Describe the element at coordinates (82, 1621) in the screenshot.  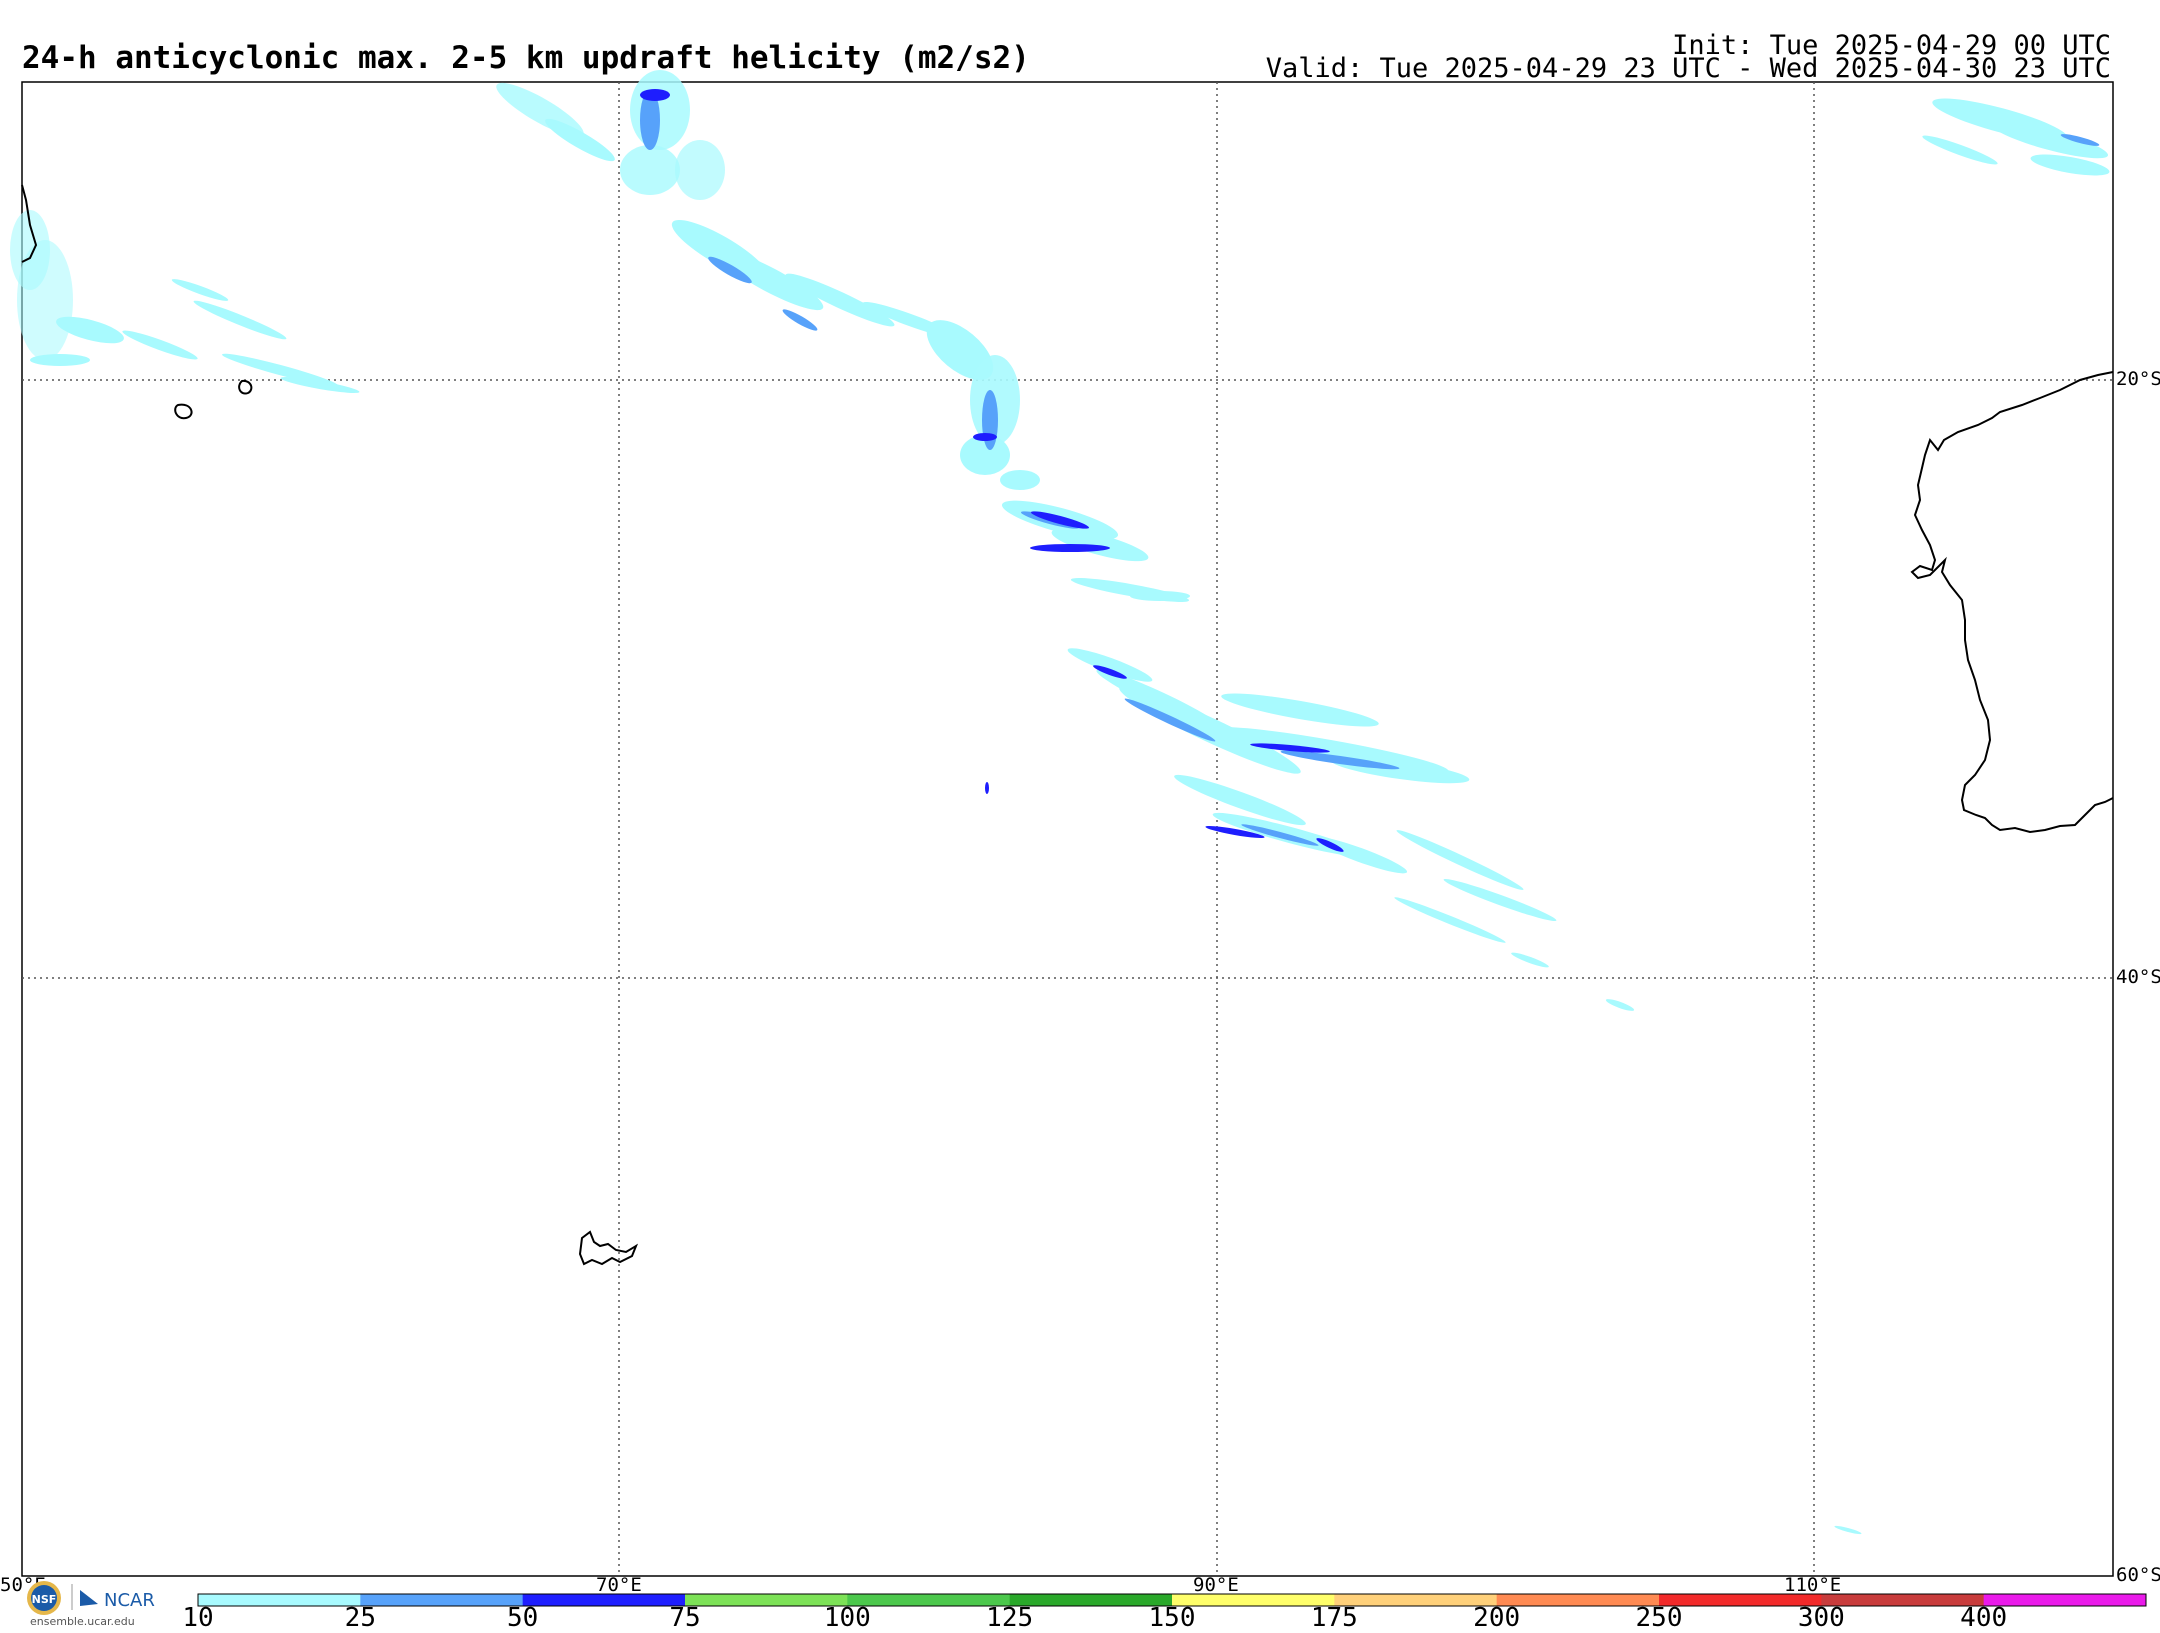
I see `credit-text: ensemble.ucar.edu` at that location.